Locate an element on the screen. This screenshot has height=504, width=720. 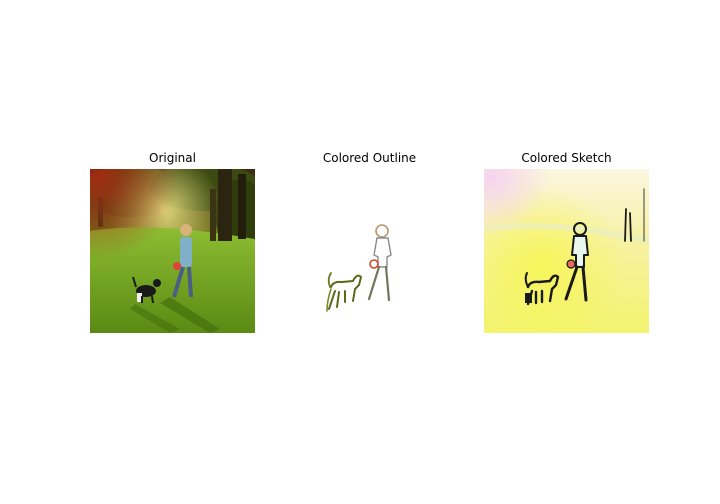
panel-title-outline: Colored Outline is located at coordinates (369, 158).